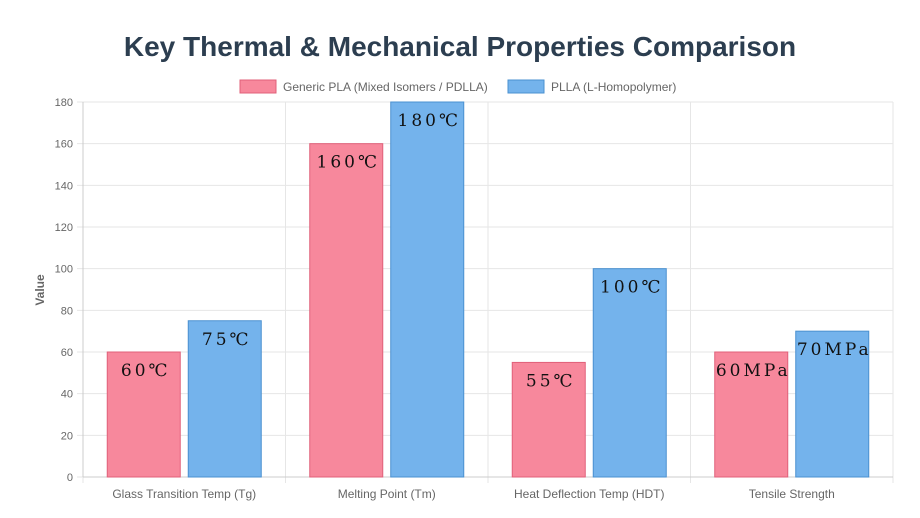  I want to click on x-tick-label: Melting Point (Tm), so click(387, 494).